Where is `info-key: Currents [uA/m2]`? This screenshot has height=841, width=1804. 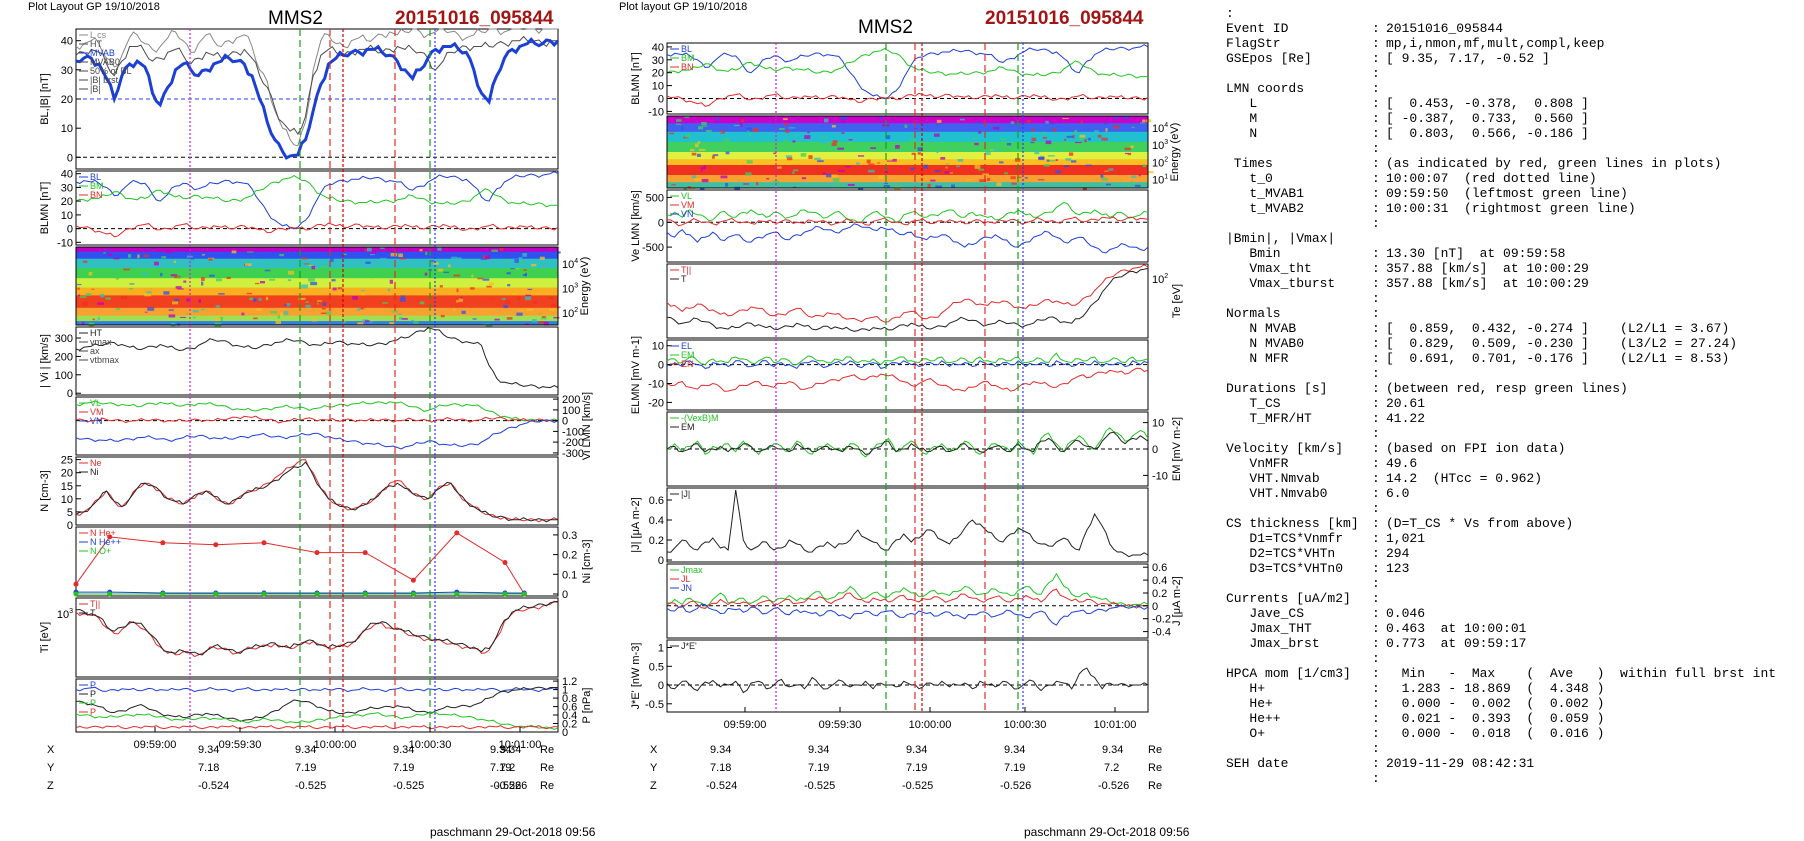 info-key: Currents [uA/m2] is located at coordinates (1288, 598).